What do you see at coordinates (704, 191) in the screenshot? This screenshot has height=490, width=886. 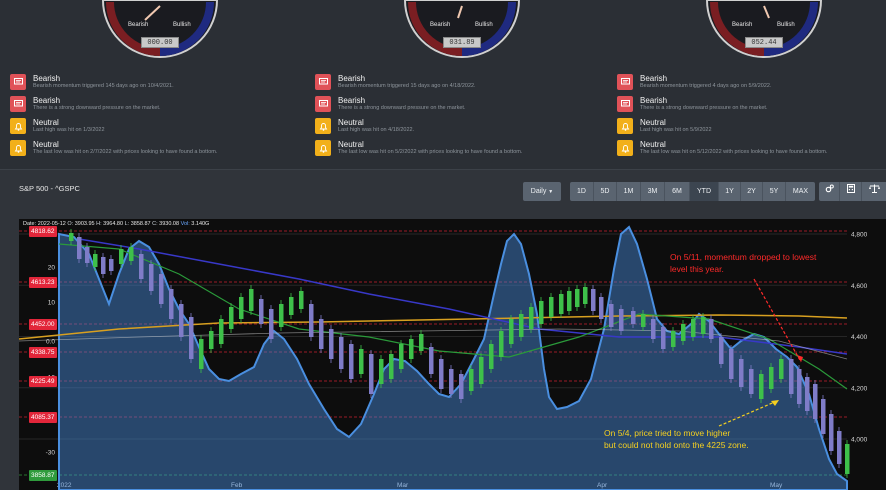 I see `range-ytd: YTD` at bounding box center [704, 191].